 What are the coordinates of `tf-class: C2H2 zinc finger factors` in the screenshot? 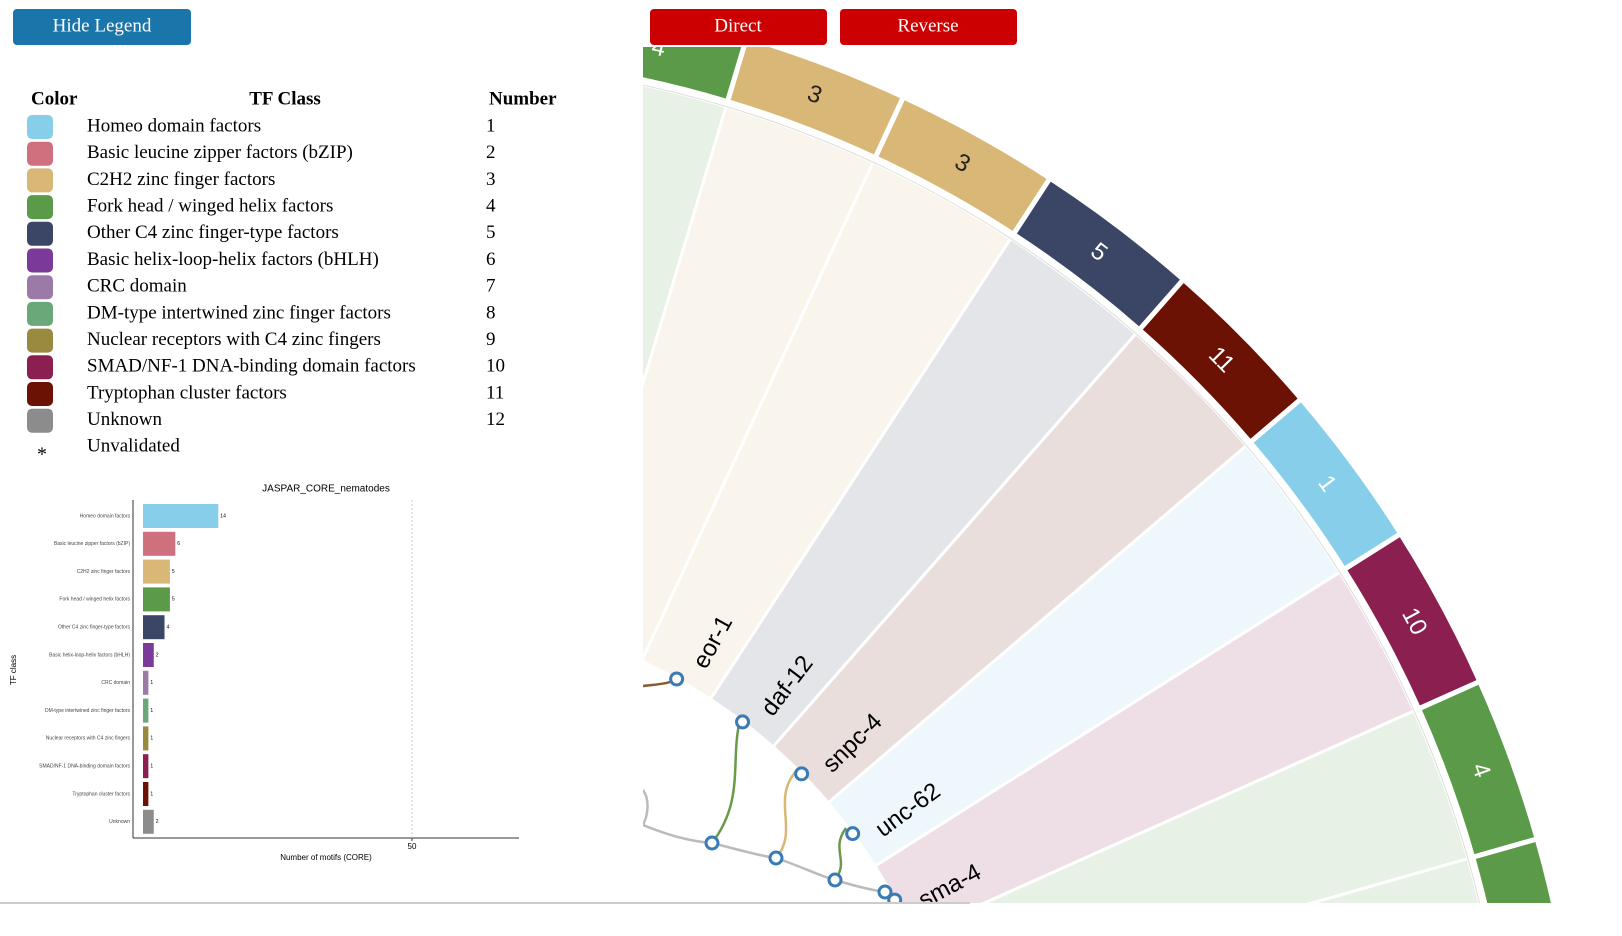 It's located at (181, 179).